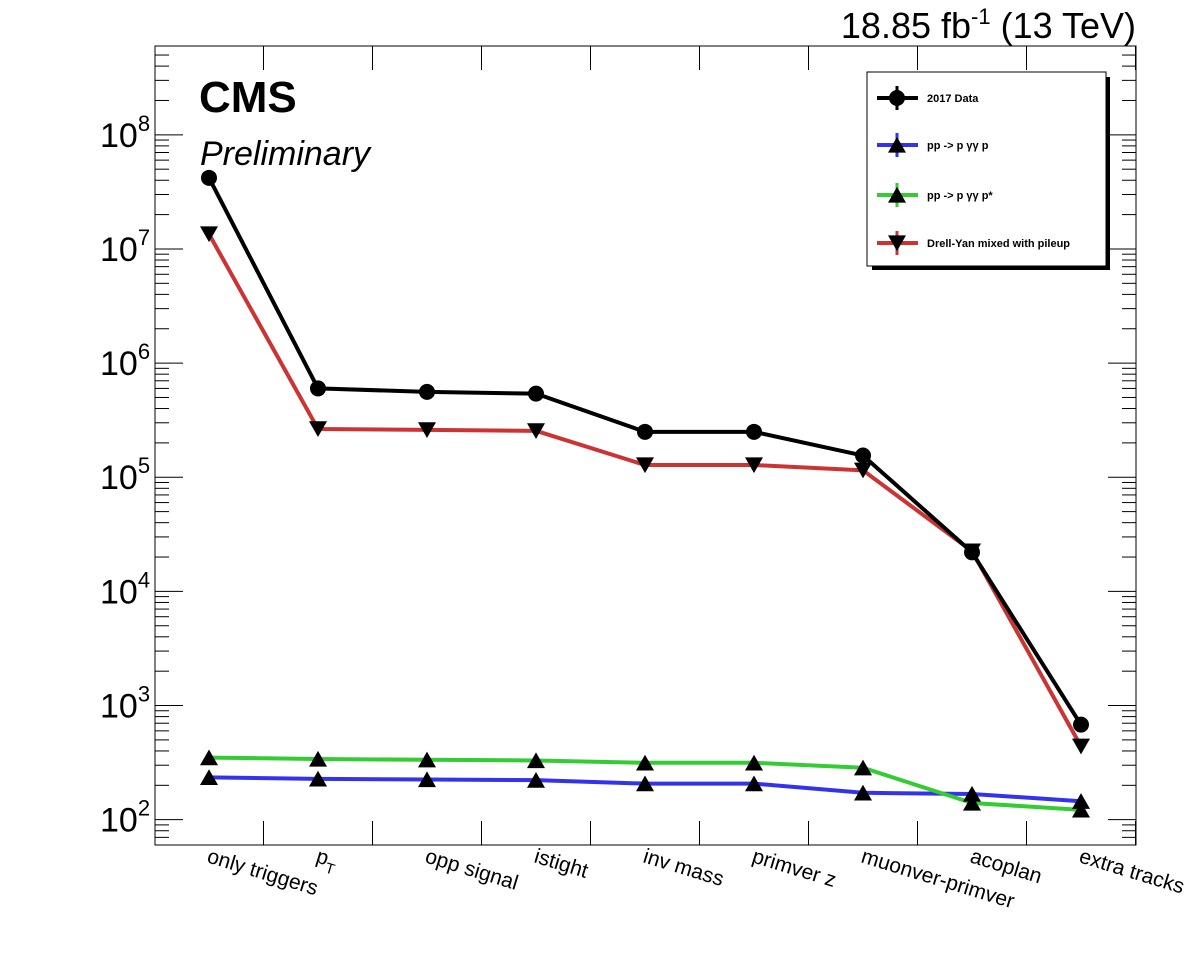  What do you see at coordinates (960, 196) in the screenshot?
I see `legend-label: pp -> p γγ p*` at bounding box center [960, 196].